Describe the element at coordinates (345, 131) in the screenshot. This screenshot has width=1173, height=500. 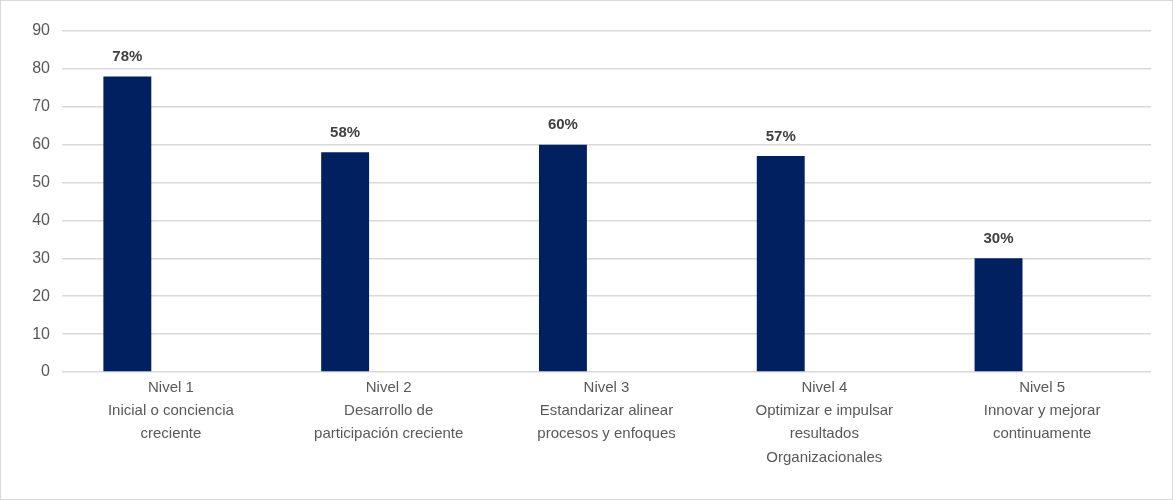
I see `data-label: 58%` at that location.